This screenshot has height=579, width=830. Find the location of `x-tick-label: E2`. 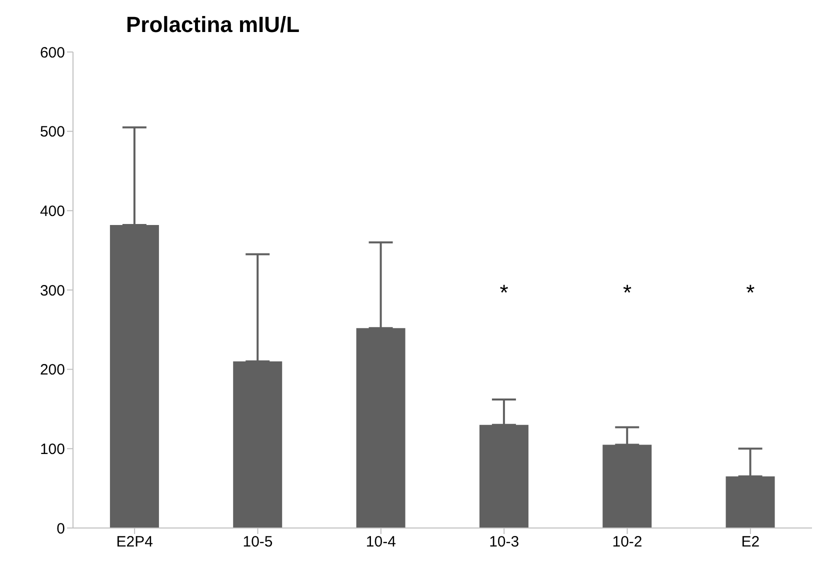

x-tick-label: E2 is located at coordinates (750, 542).